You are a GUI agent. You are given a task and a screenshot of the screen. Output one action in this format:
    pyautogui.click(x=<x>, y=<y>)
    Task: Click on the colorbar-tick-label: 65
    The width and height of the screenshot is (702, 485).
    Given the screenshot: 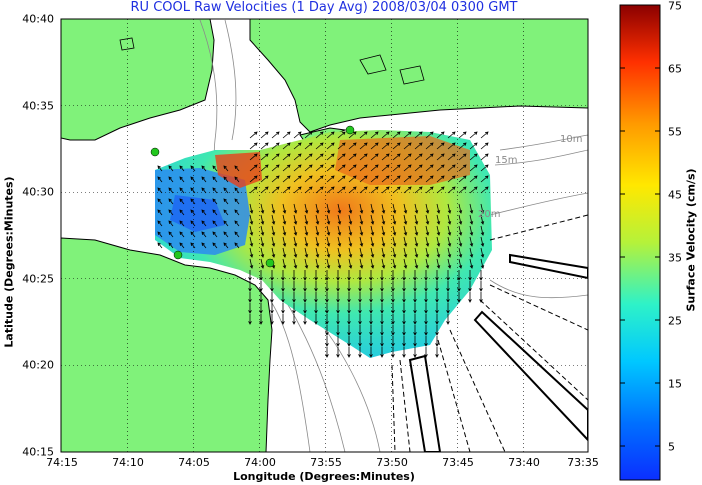 What is the action you would take?
    pyautogui.click(x=675, y=69)
    